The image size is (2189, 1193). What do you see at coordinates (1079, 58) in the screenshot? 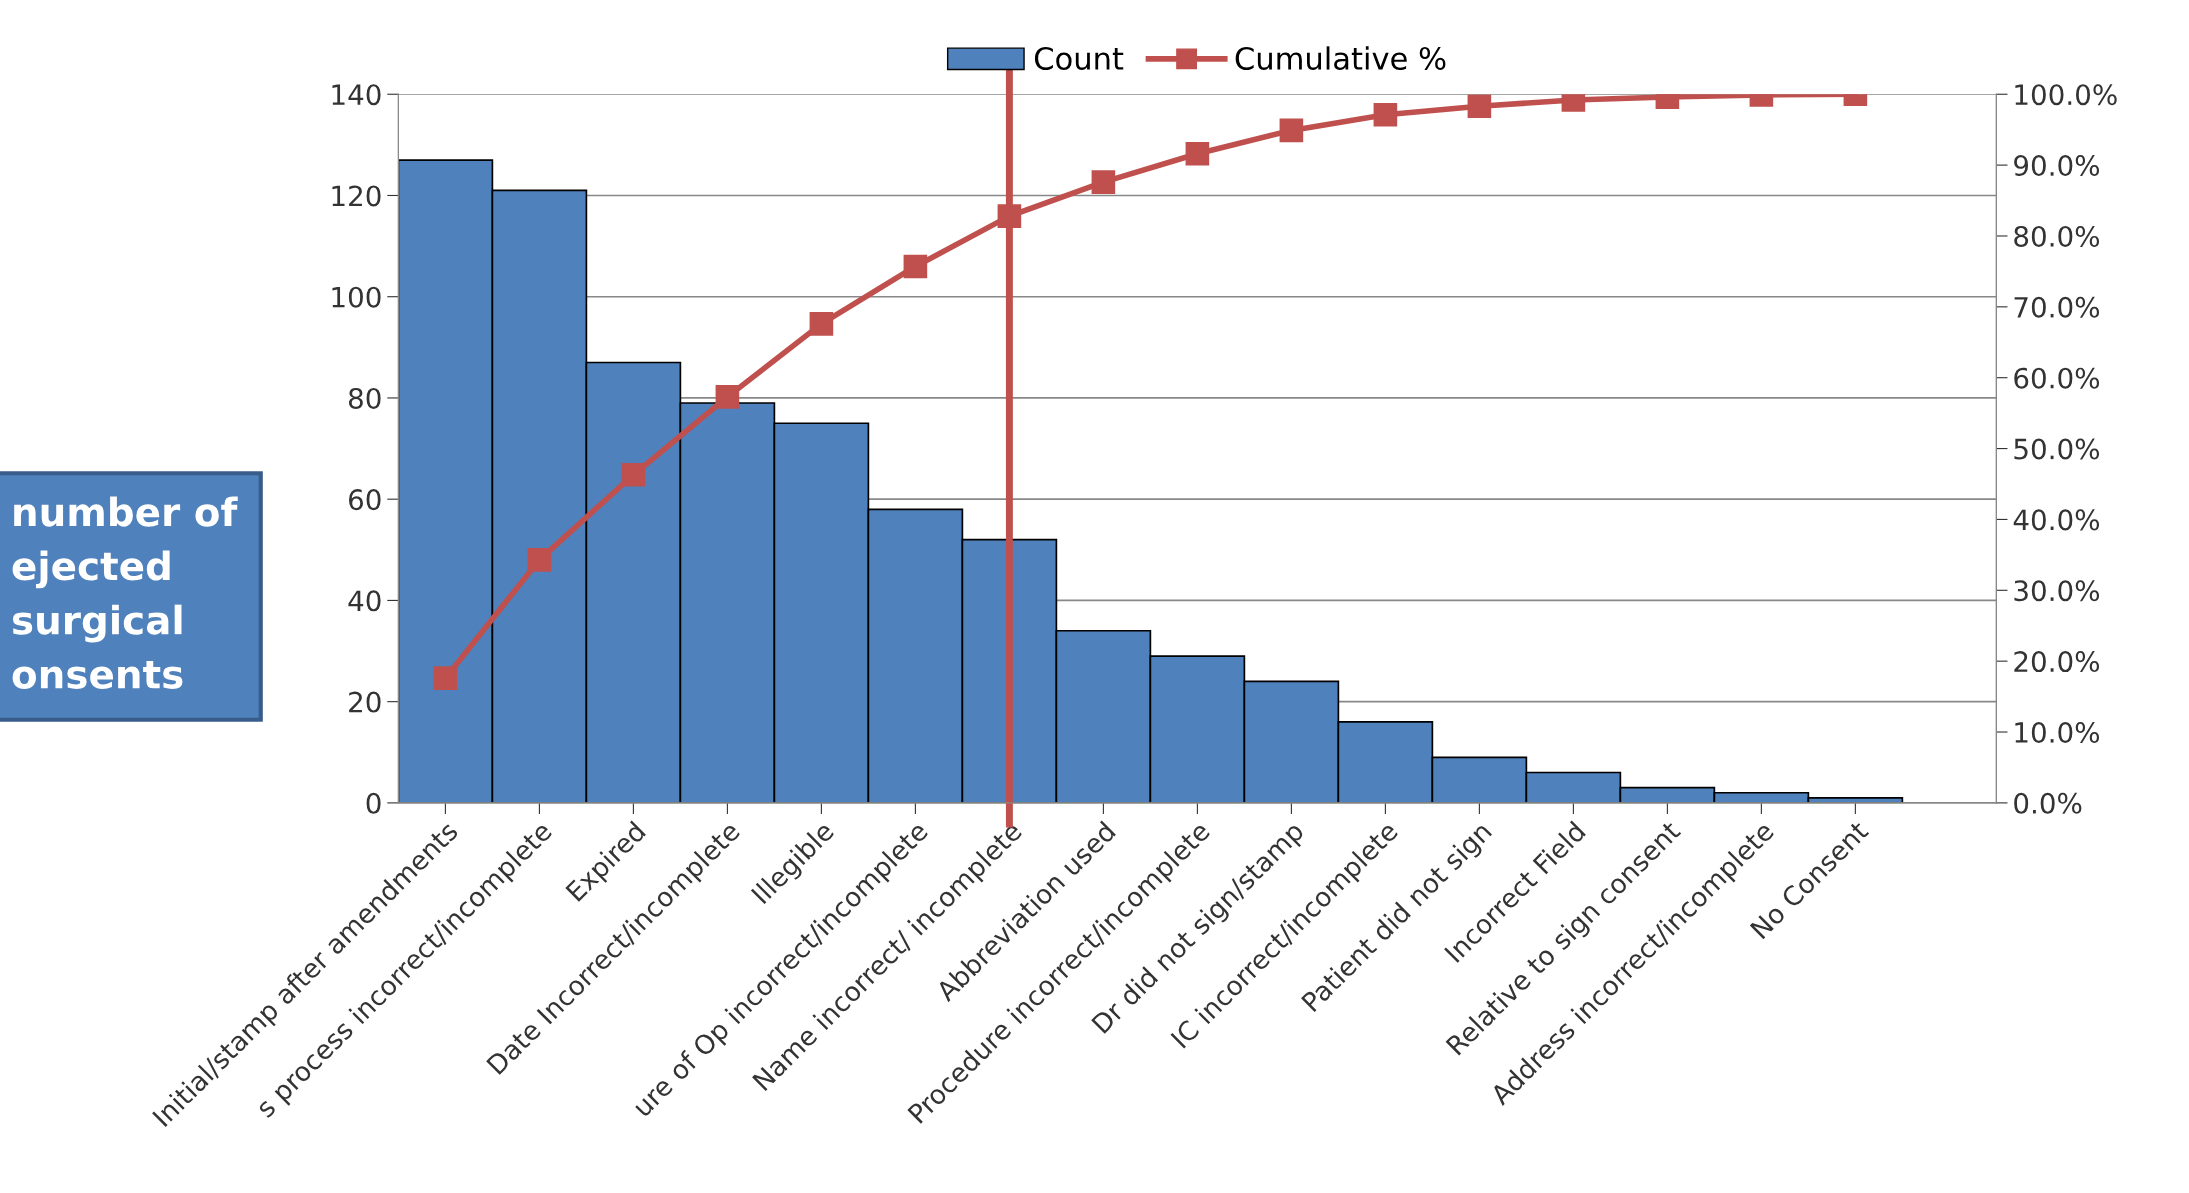
I see `legend-label: Count` at bounding box center [1079, 58].